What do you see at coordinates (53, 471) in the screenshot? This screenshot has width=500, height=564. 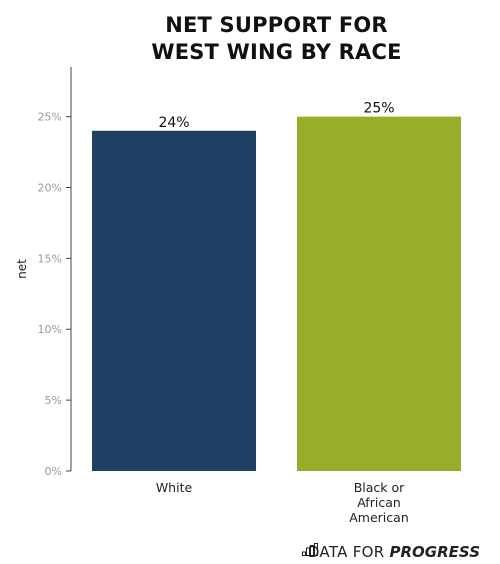 I see `y-tick-label: 0%` at bounding box center [53, 471].